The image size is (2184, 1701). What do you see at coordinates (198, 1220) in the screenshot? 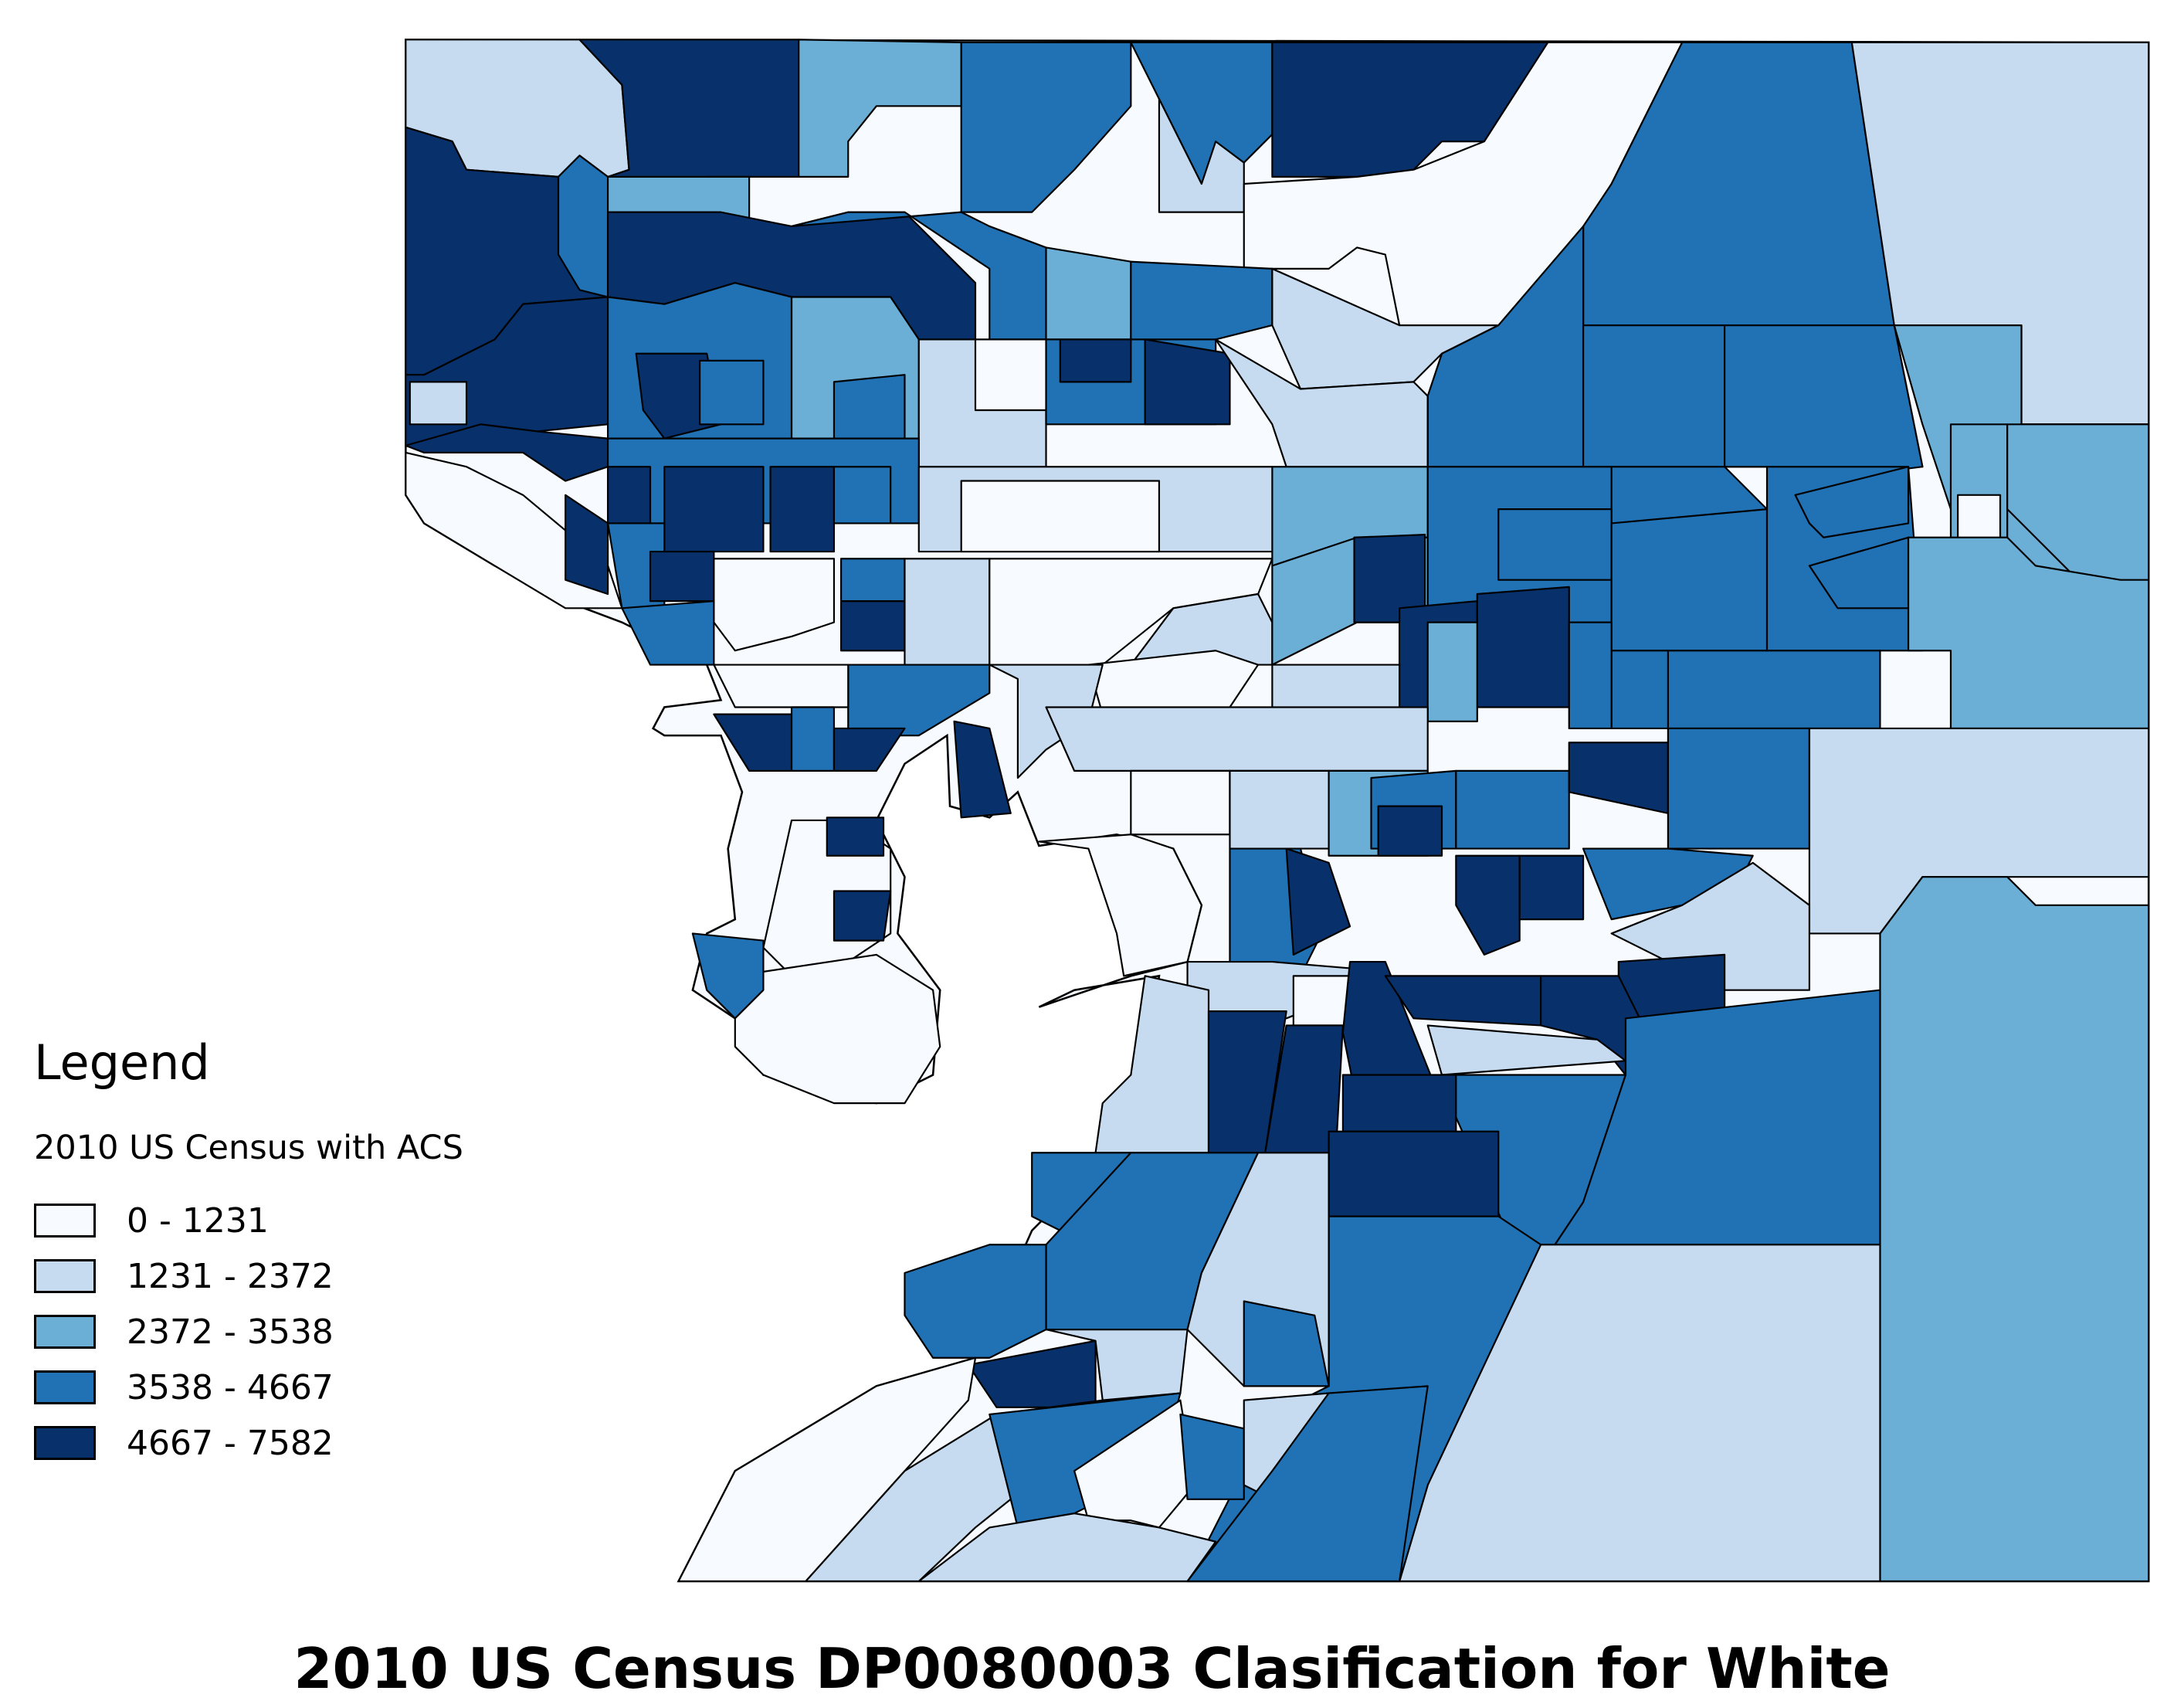
I see `legend-label: 0 - 1231` at bounding box center [198, 1220].